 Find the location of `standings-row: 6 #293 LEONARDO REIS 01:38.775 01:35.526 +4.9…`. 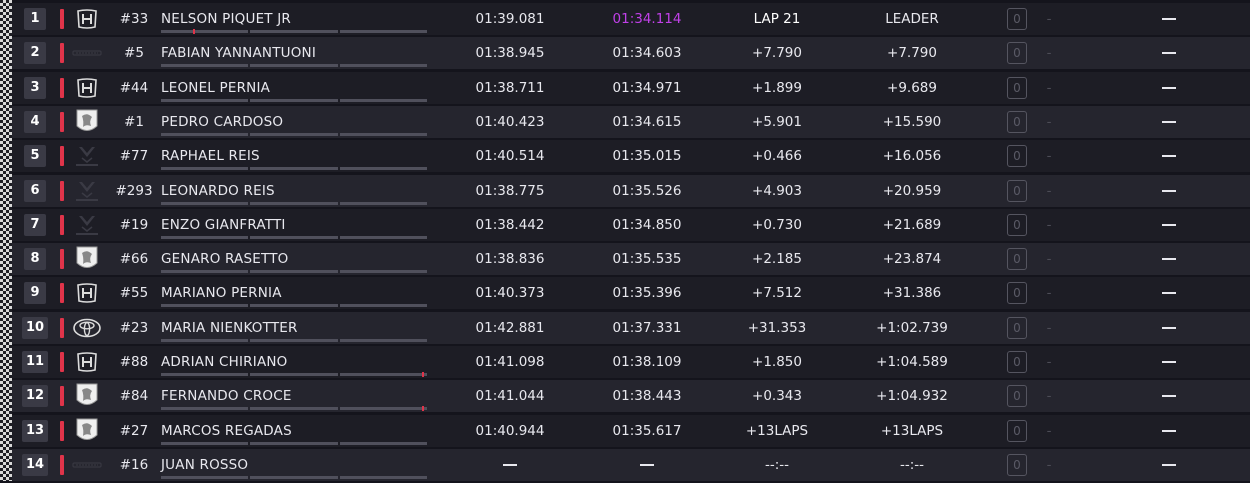

standings-row: 6 #293 LEONARDO REIS 01:38.775 01:35.526 +4.9… is located at coordinates (631, 191).